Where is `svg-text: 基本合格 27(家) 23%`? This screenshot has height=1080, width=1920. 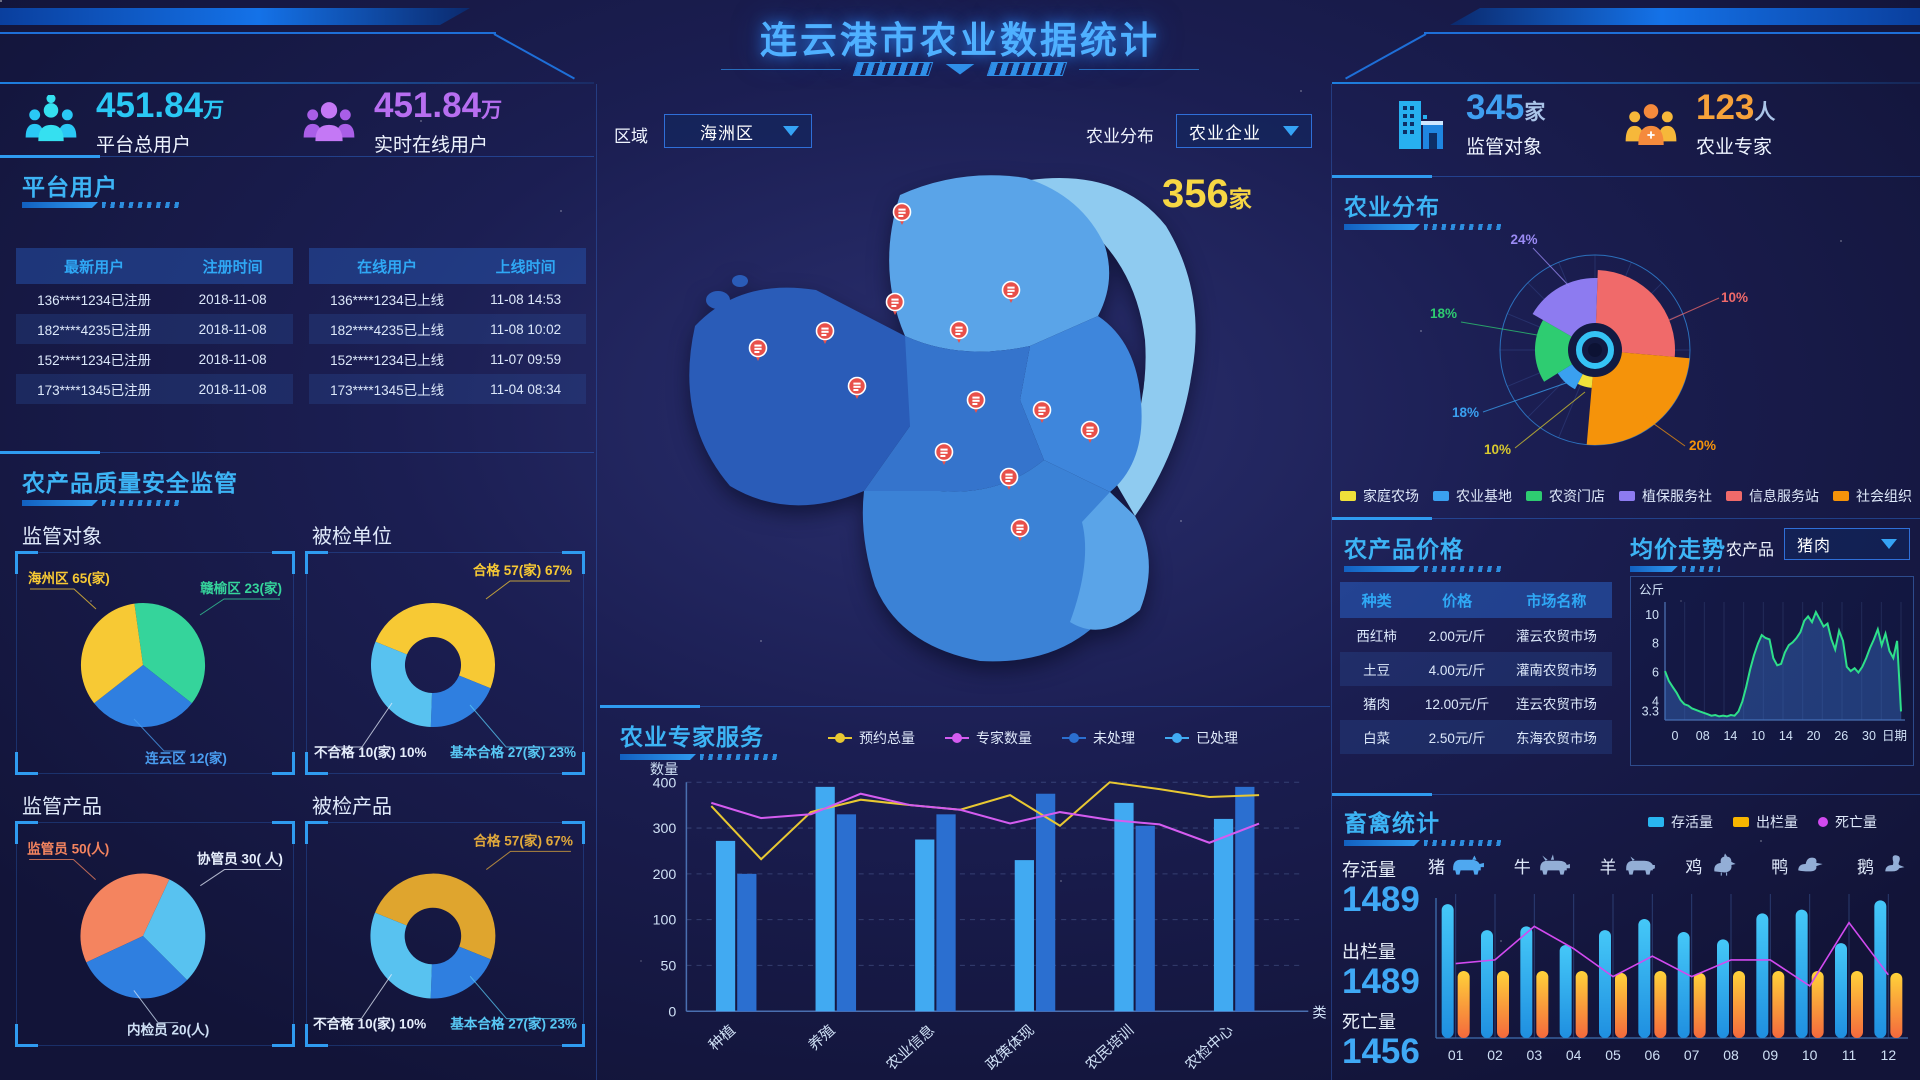
svg-text: 基本合格 27(家) 23% is located at coordinates (513, 752).